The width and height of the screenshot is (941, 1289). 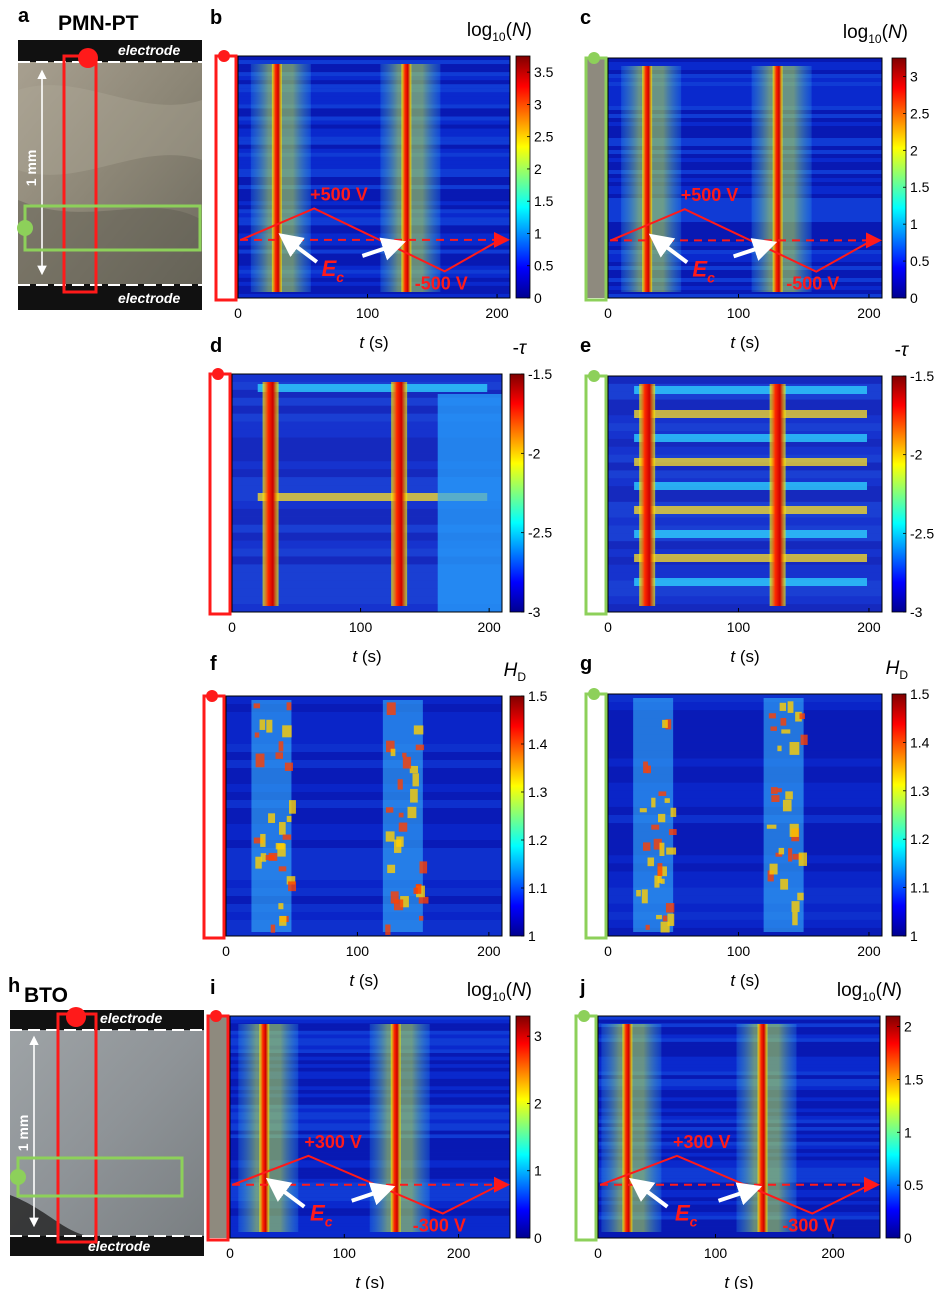 I want to click on colorbar-tick-c-4: 1, so click(x=914, y=224).